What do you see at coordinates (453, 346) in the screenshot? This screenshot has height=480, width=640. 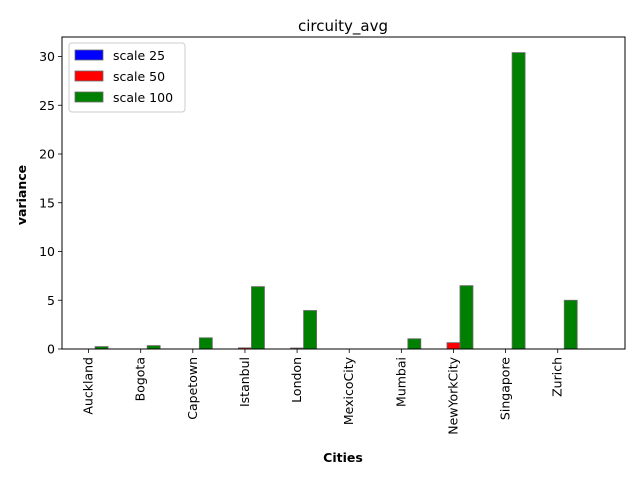 I see `bar-scale-50-NewYorkCity` at bounding box center [453, 346].